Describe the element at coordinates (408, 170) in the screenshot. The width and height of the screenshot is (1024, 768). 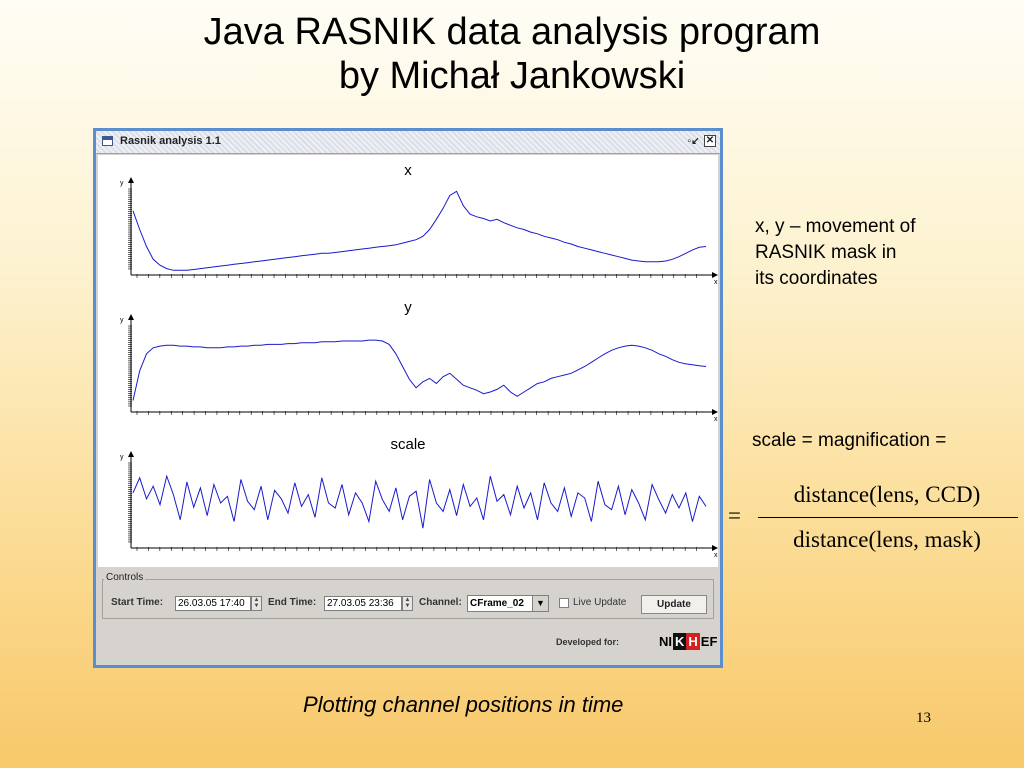
I see `plot-title: x` at that location.